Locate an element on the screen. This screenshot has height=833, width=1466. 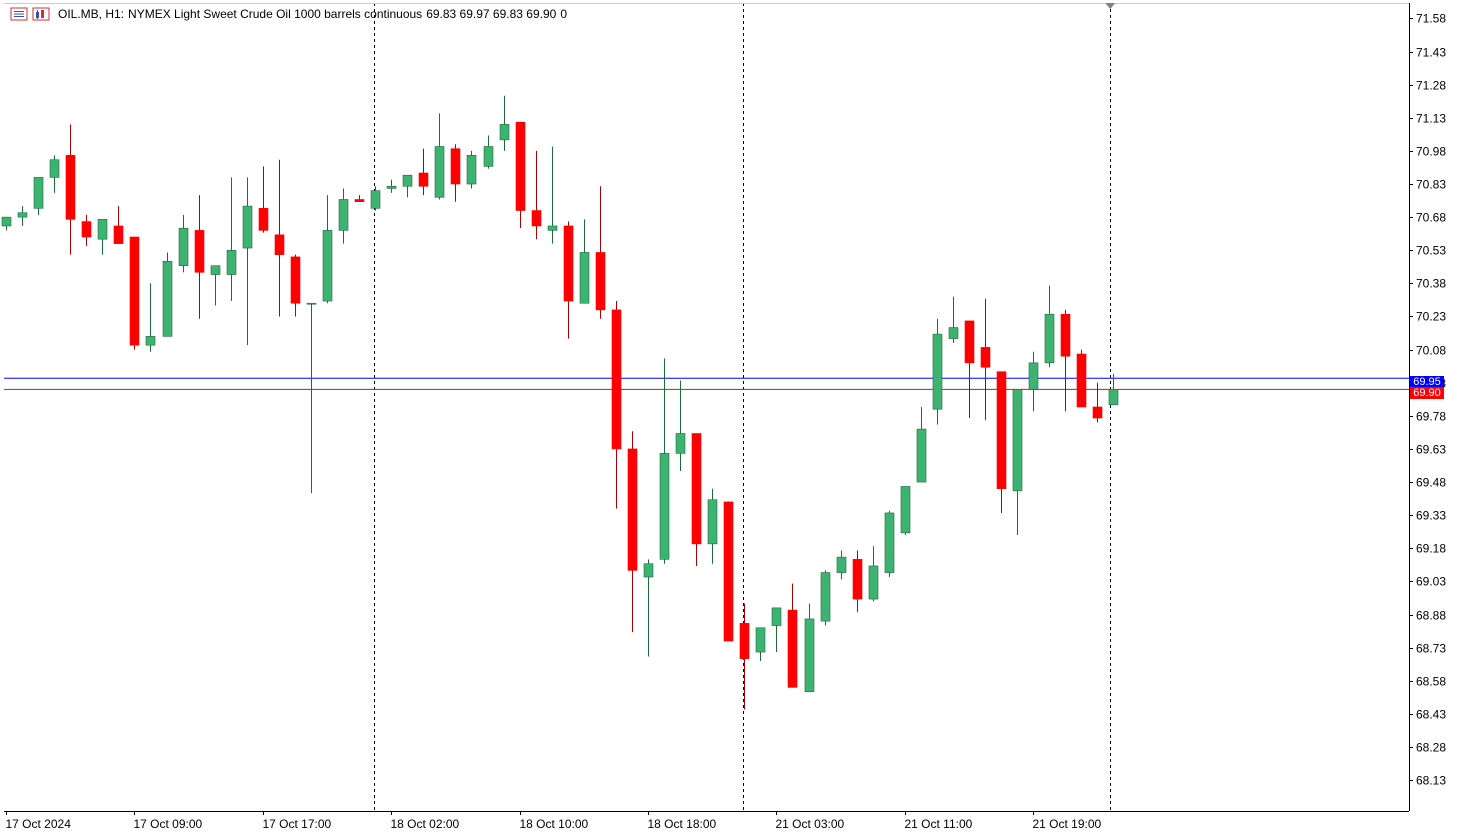
x-tick-label: 18 Oct 10:00 is located at coordinates (554, 824).